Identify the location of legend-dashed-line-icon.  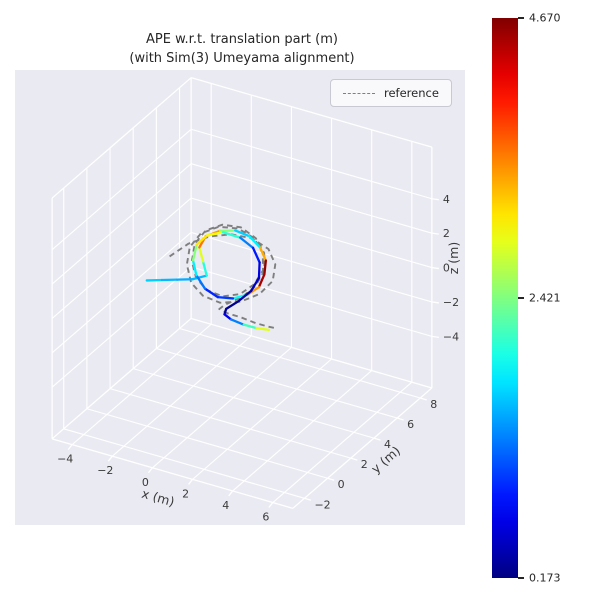
(359, 93).